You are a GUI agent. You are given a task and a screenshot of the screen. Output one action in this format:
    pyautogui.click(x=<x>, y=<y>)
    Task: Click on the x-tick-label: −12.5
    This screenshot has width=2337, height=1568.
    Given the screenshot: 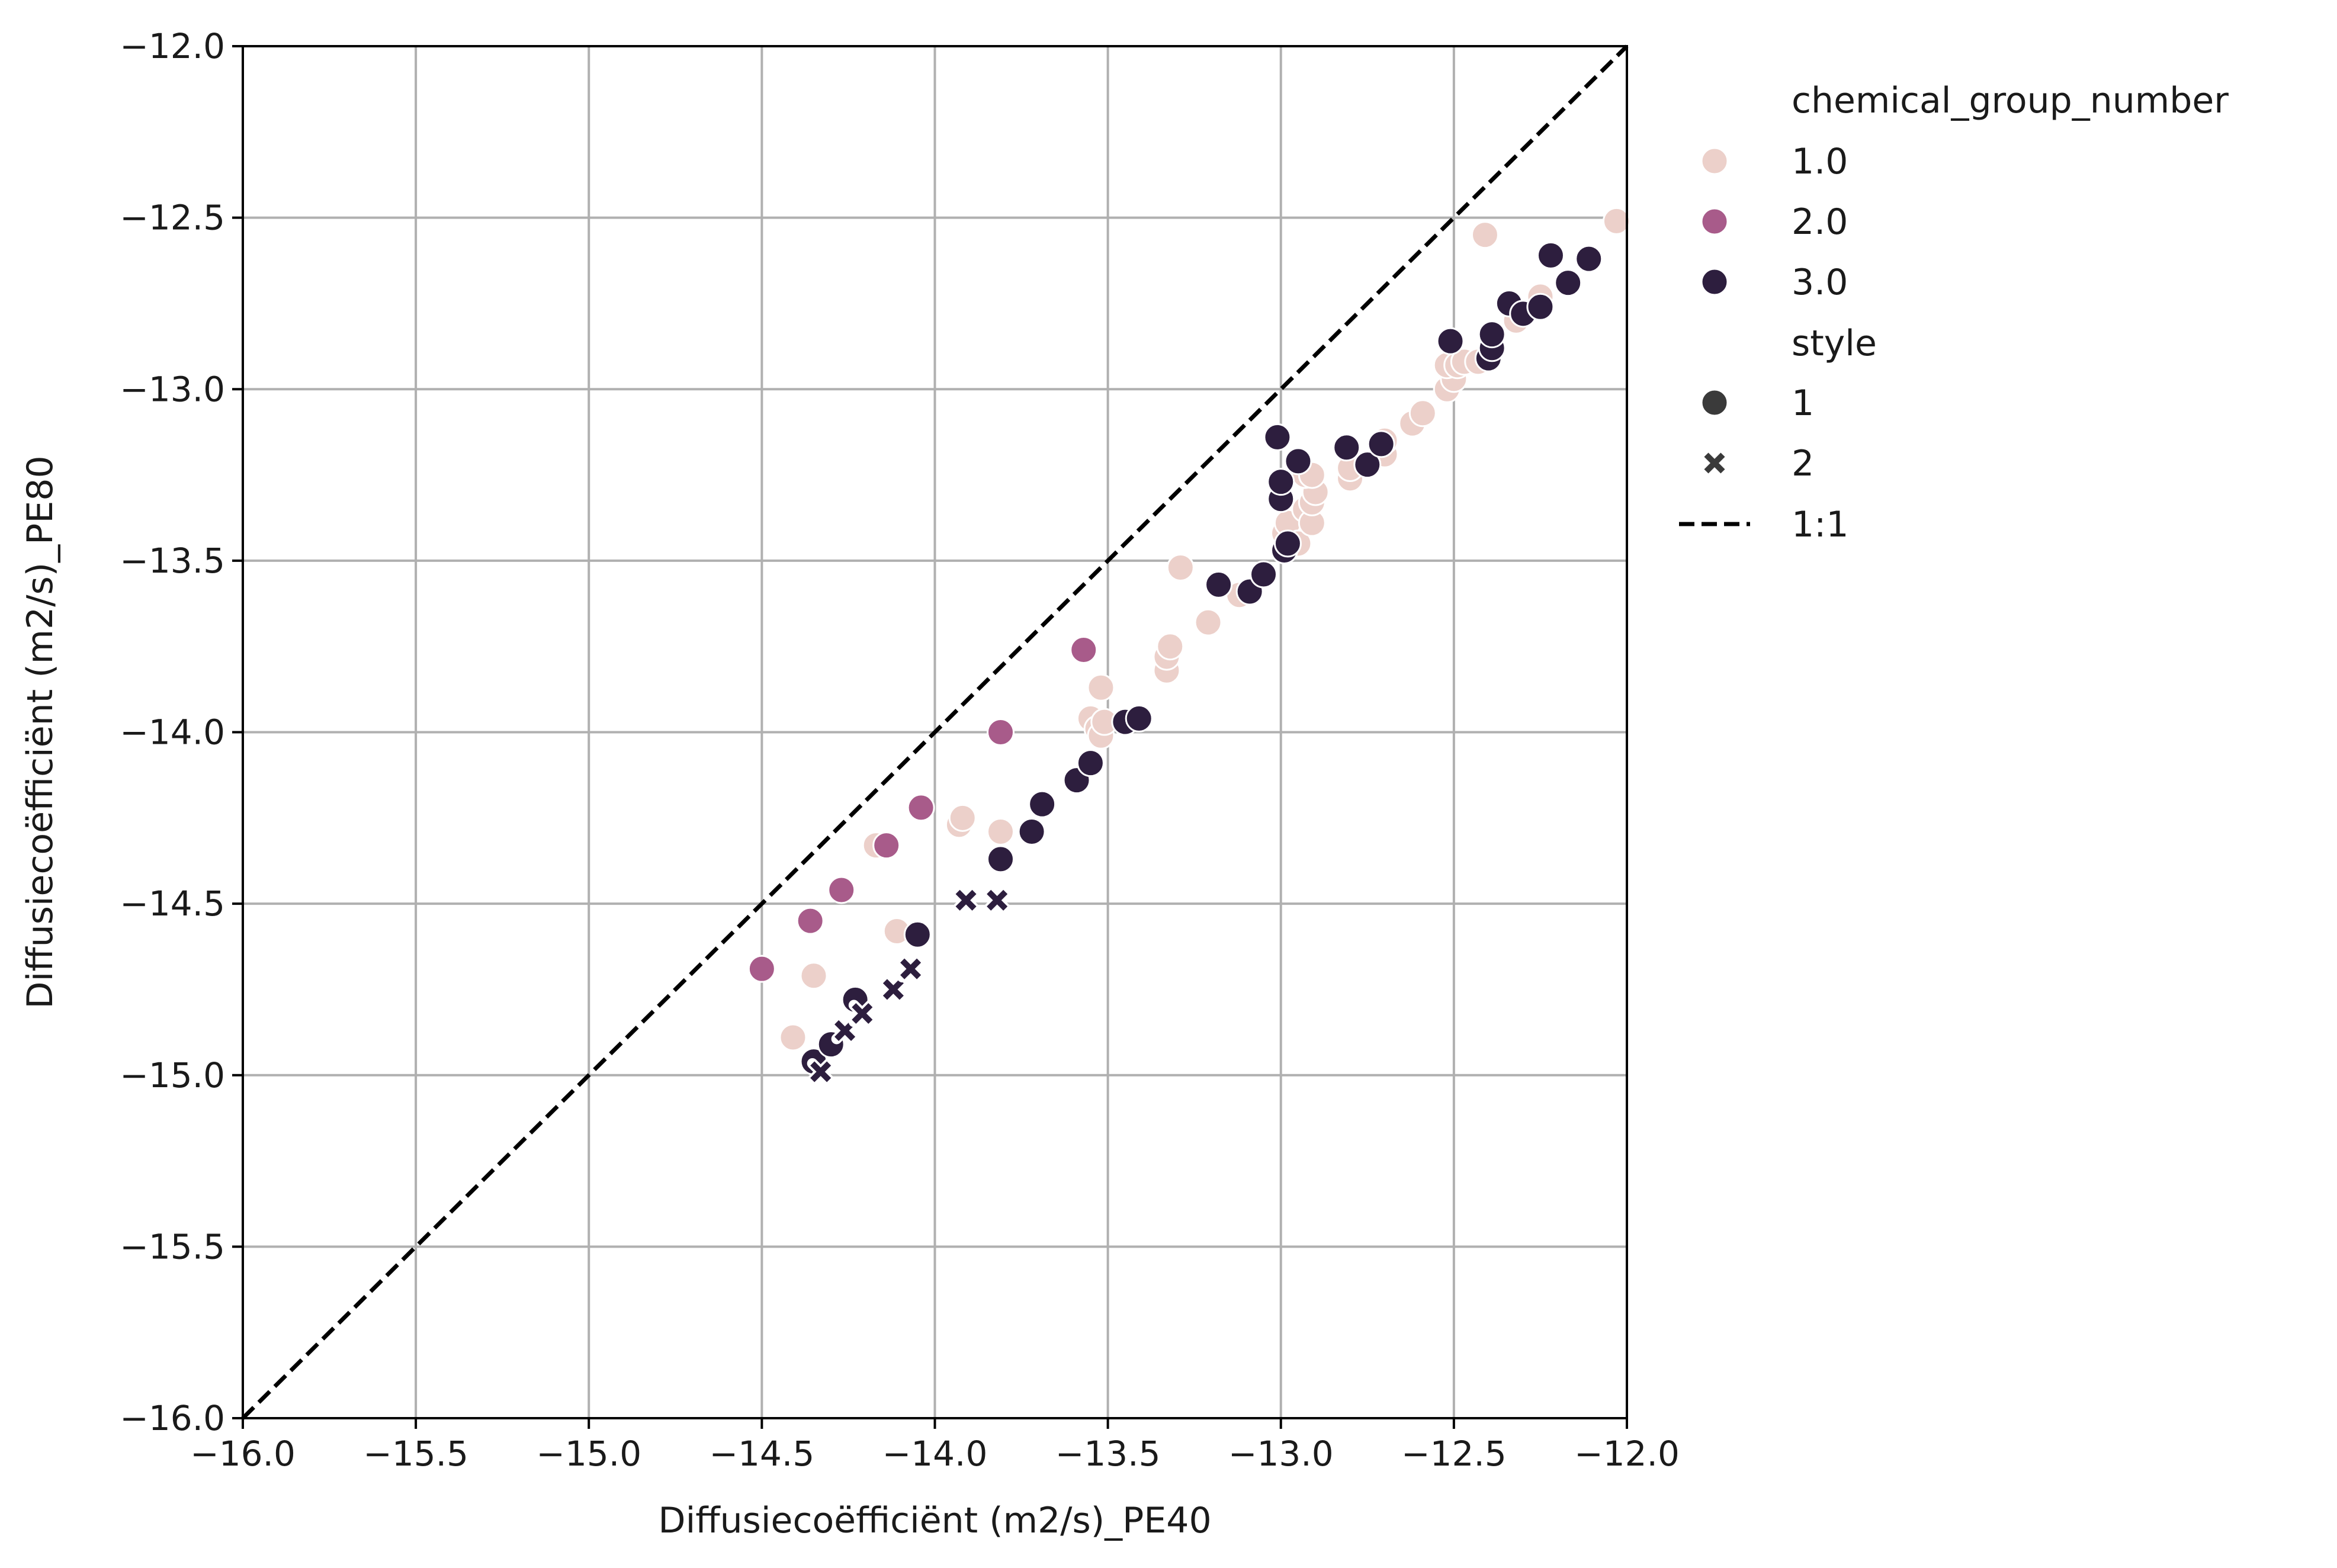 What is the action you would take?
    pyautogui.click(x=1454, y=1454)
    